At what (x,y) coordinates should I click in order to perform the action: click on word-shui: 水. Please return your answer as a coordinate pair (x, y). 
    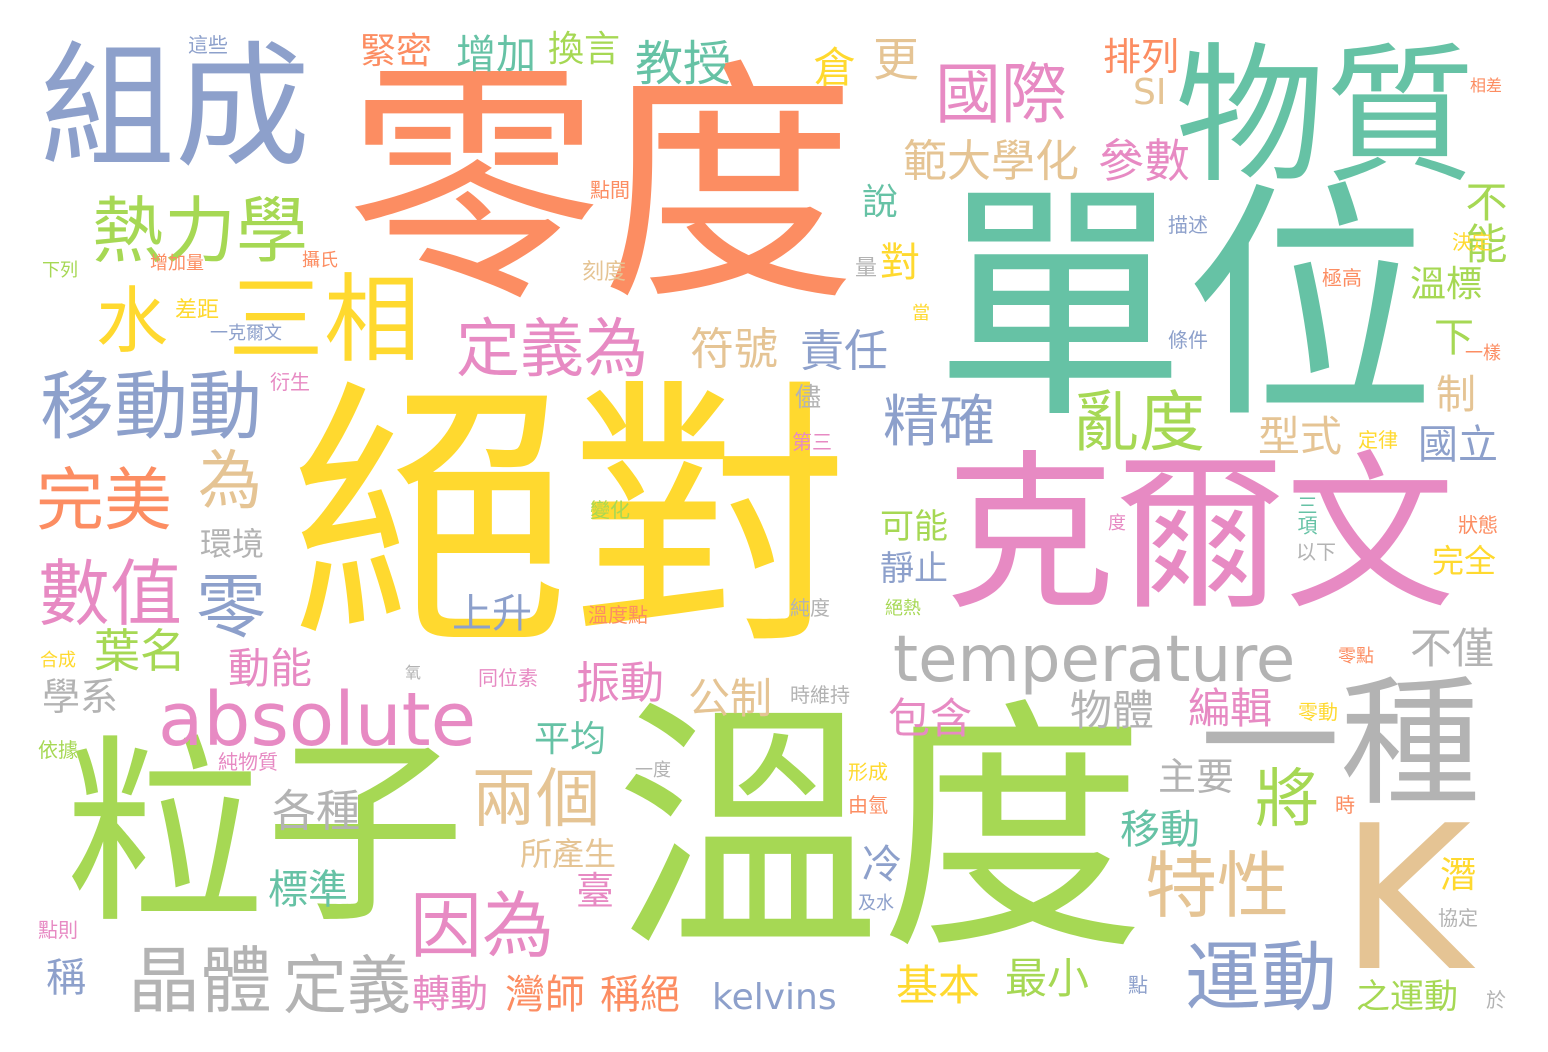
    Looking at the image, I should click on (132, 321).